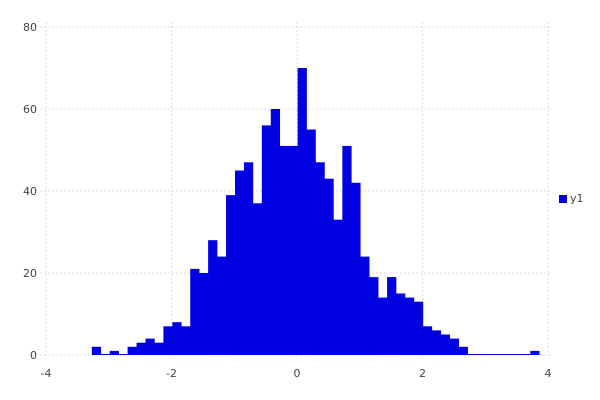 The width and height of the screenshot is (600, 400). What do you see at coordinates (297, 373) in the screenshot?
I see `x-tick-label: 0` at bounding box center [297, 373].